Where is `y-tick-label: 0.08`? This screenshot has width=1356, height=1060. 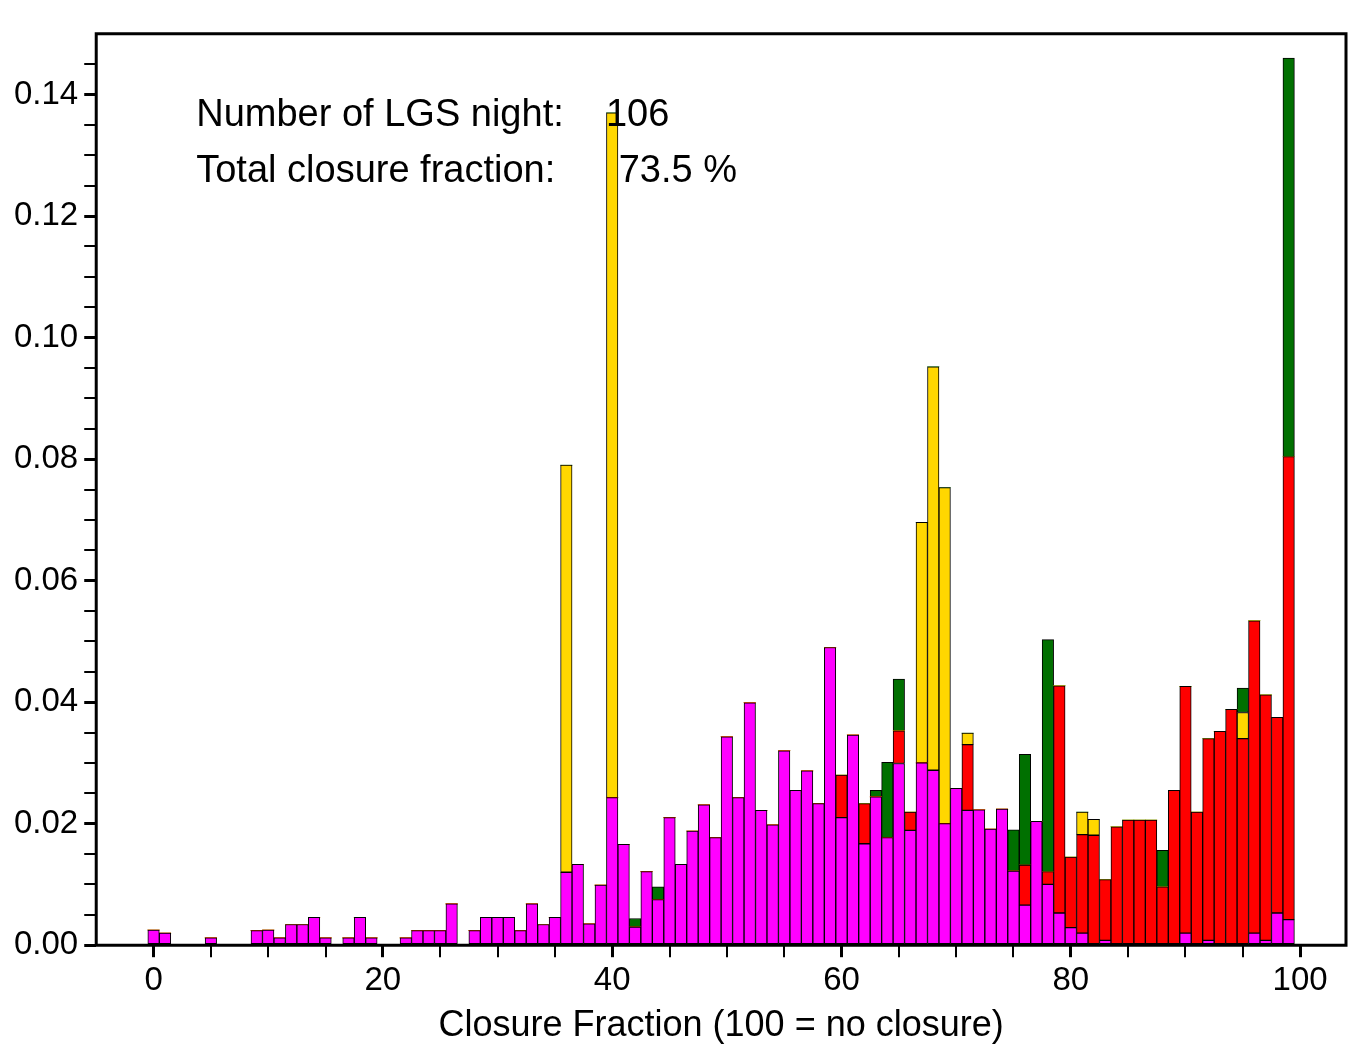 y-tick-label: 0.08 is located at coordinates (46, 457).